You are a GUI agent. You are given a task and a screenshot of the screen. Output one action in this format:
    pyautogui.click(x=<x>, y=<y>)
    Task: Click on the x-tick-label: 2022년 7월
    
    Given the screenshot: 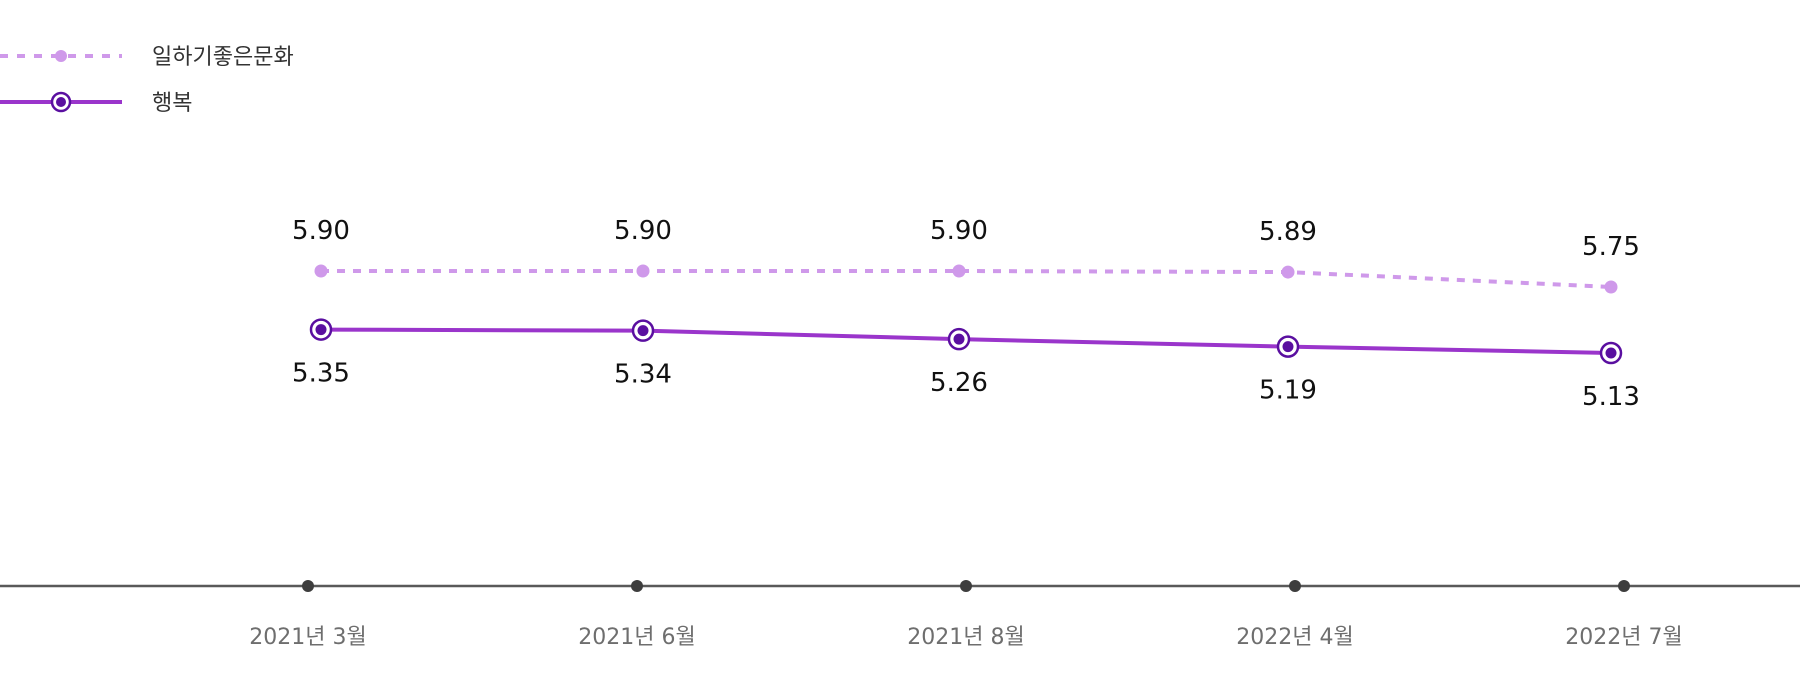 What is the action you would take?
    pyautogui.click(x=1623, y=637)
    